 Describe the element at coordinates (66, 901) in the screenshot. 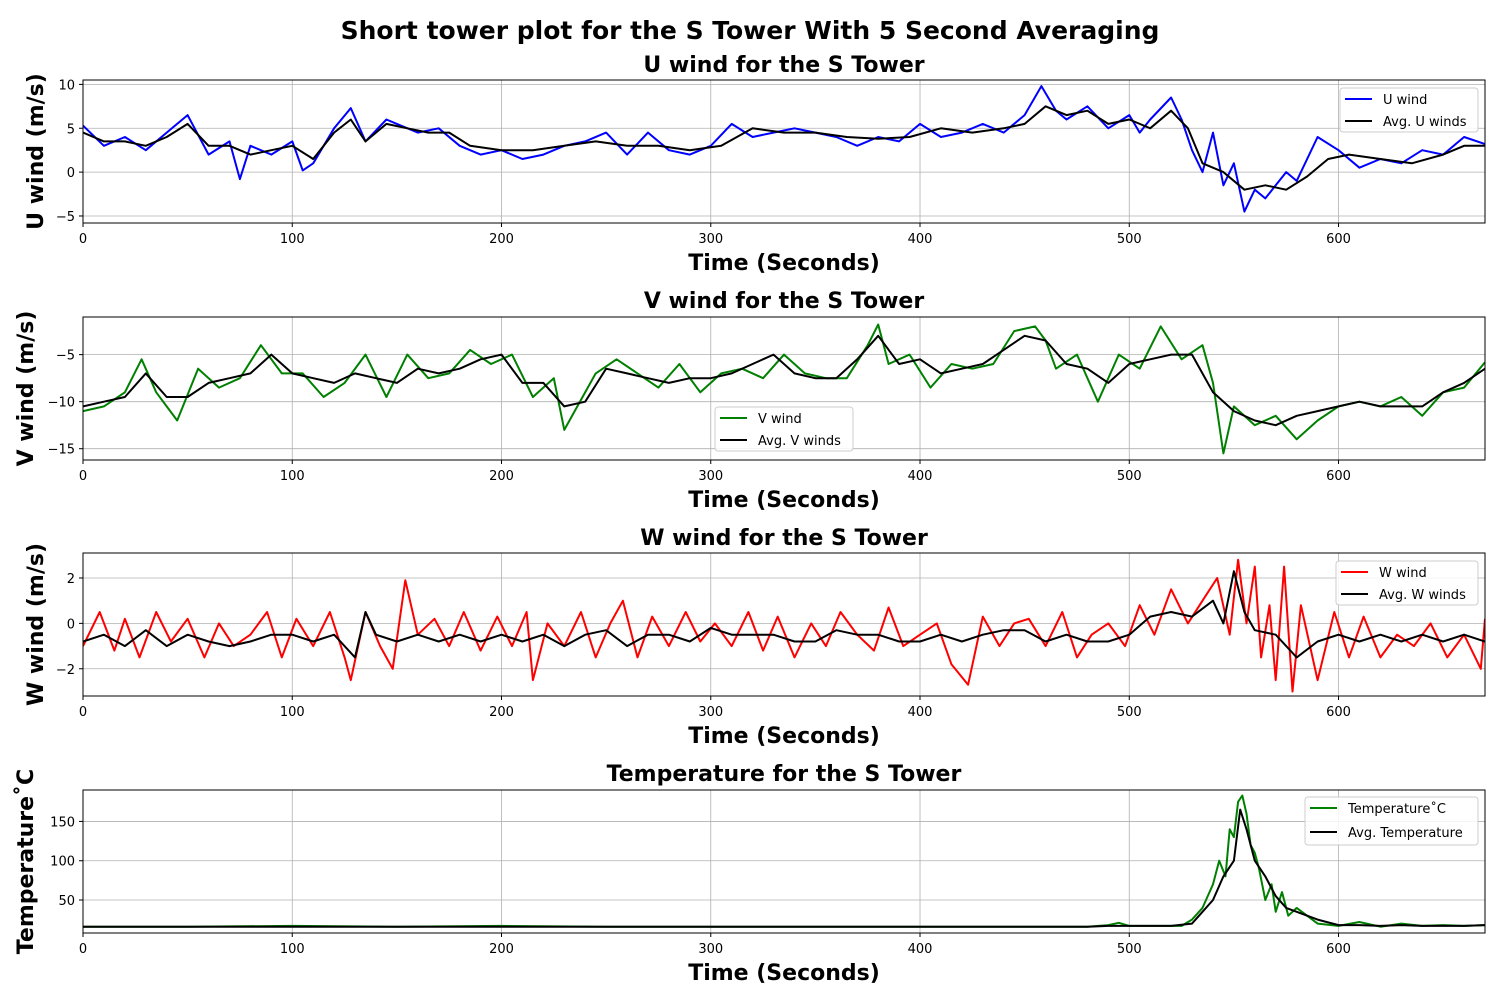

I see `y-tick-label: 50` at that location.